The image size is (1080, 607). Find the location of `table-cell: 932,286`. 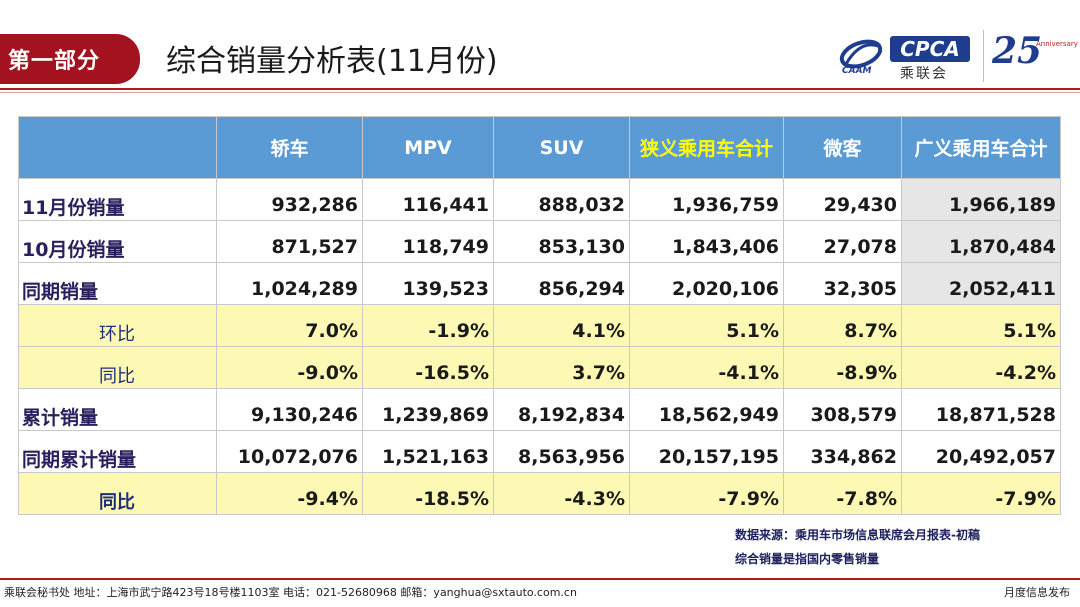

table-cell: 932,286 is located at coordinates (289, 199).